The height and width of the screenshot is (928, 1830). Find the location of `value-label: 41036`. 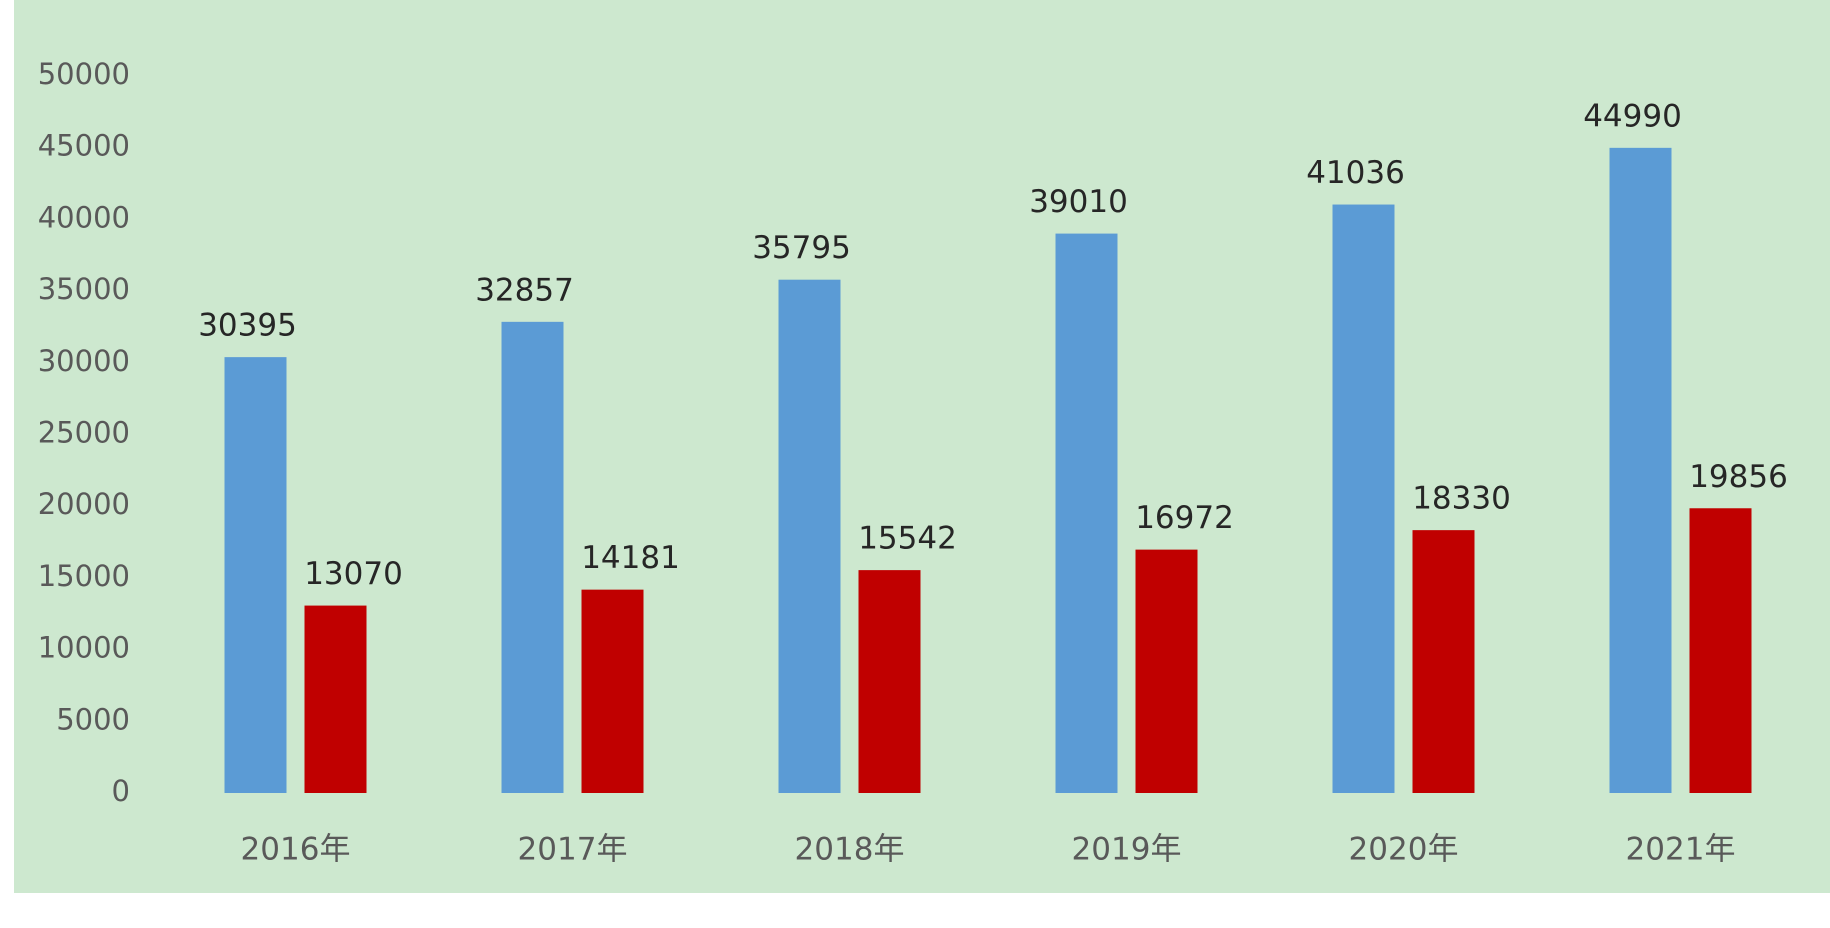

value-label: 41036 is located at coordinates (1355, 173).